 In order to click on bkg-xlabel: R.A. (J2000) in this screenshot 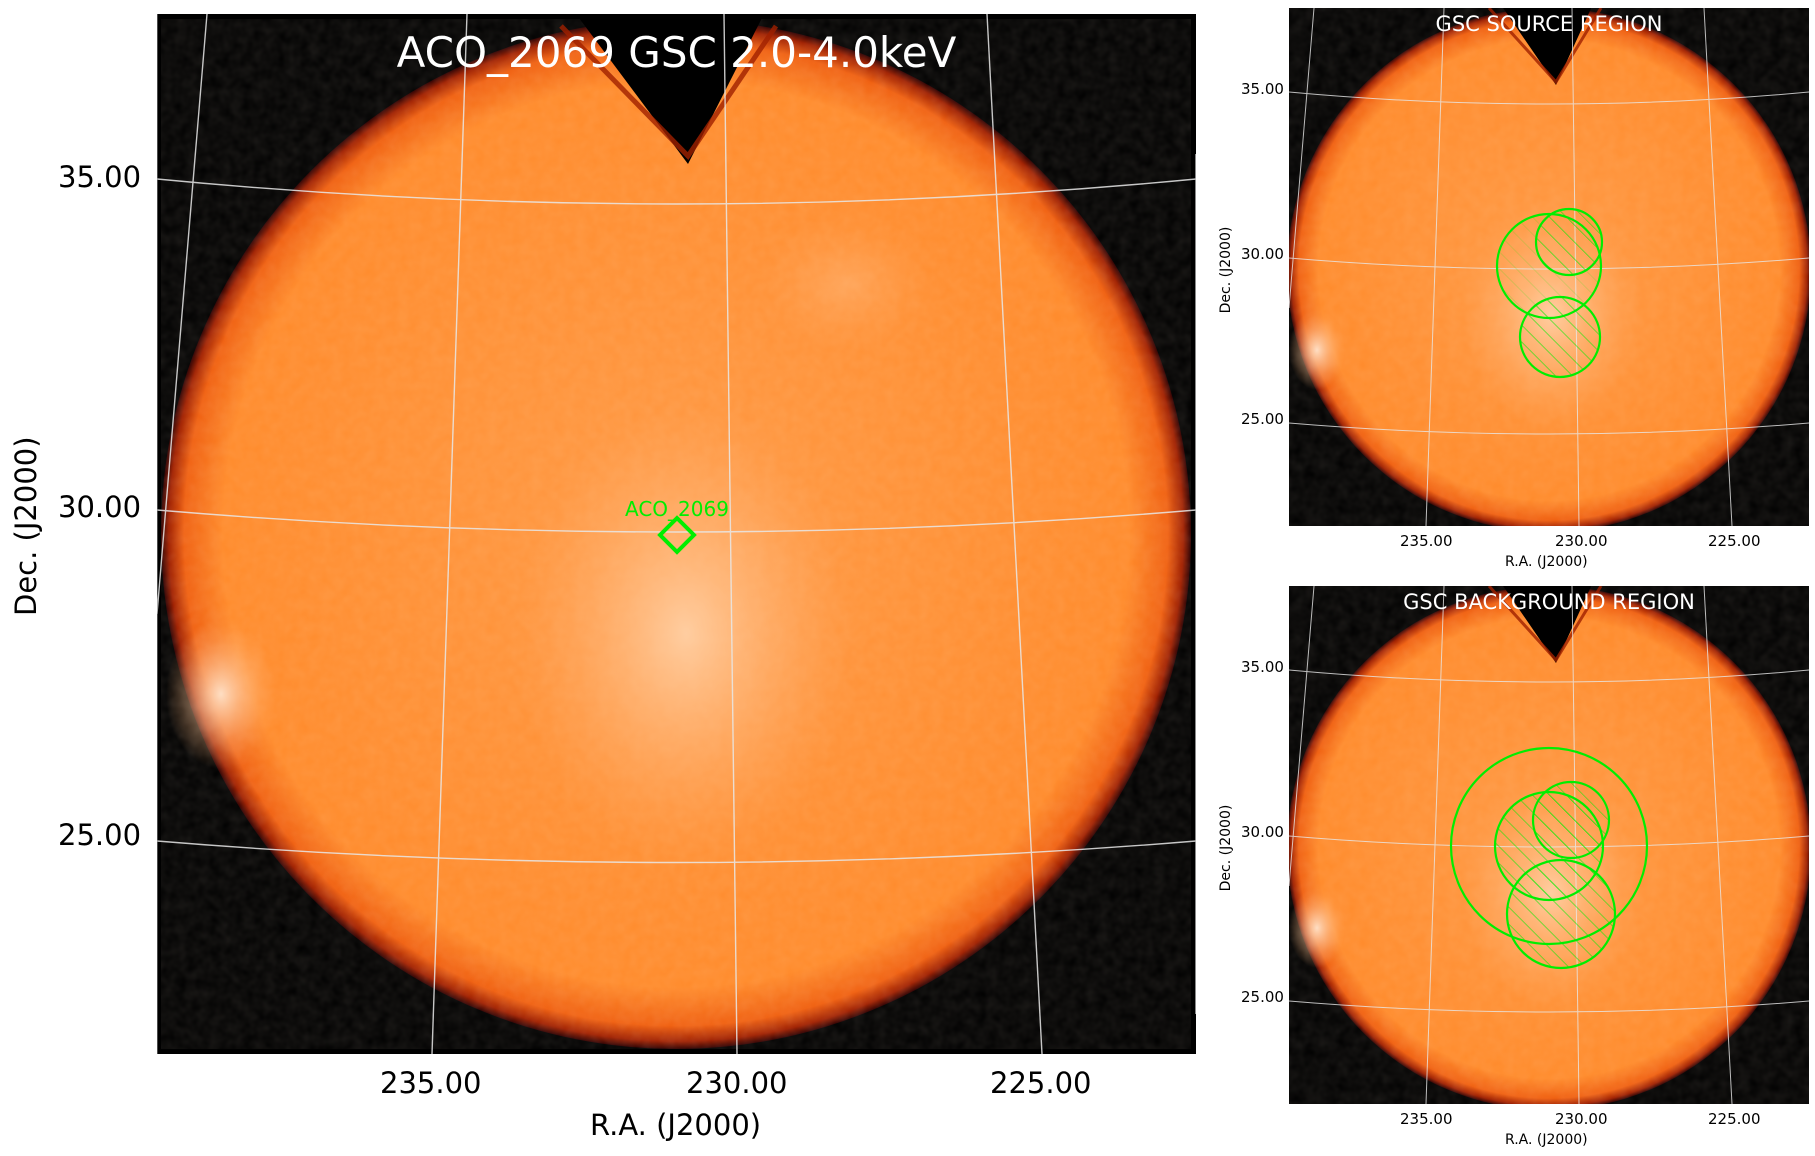, I will do `click(1546, 1140)`.